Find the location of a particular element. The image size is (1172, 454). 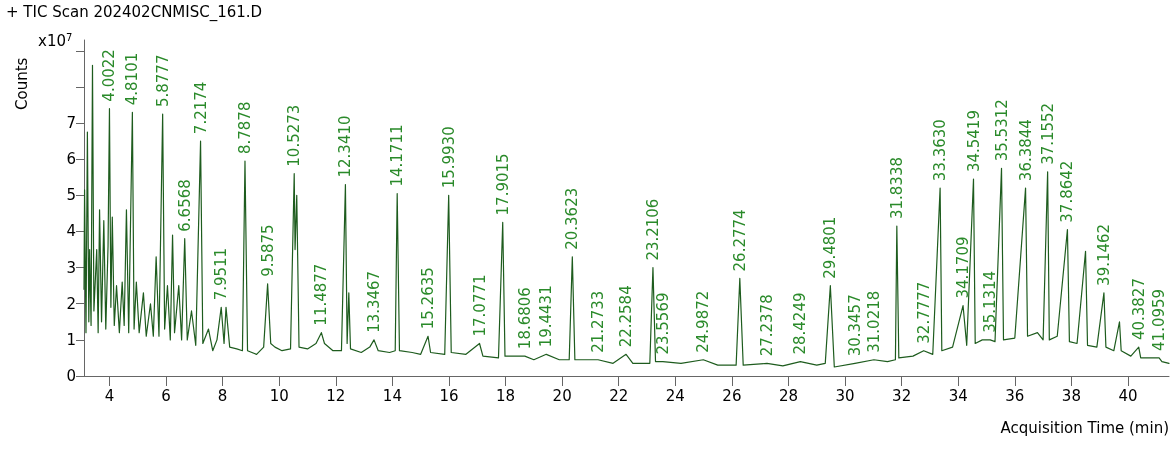

annotation: 9.5875 is located at coordinates (267, 250).